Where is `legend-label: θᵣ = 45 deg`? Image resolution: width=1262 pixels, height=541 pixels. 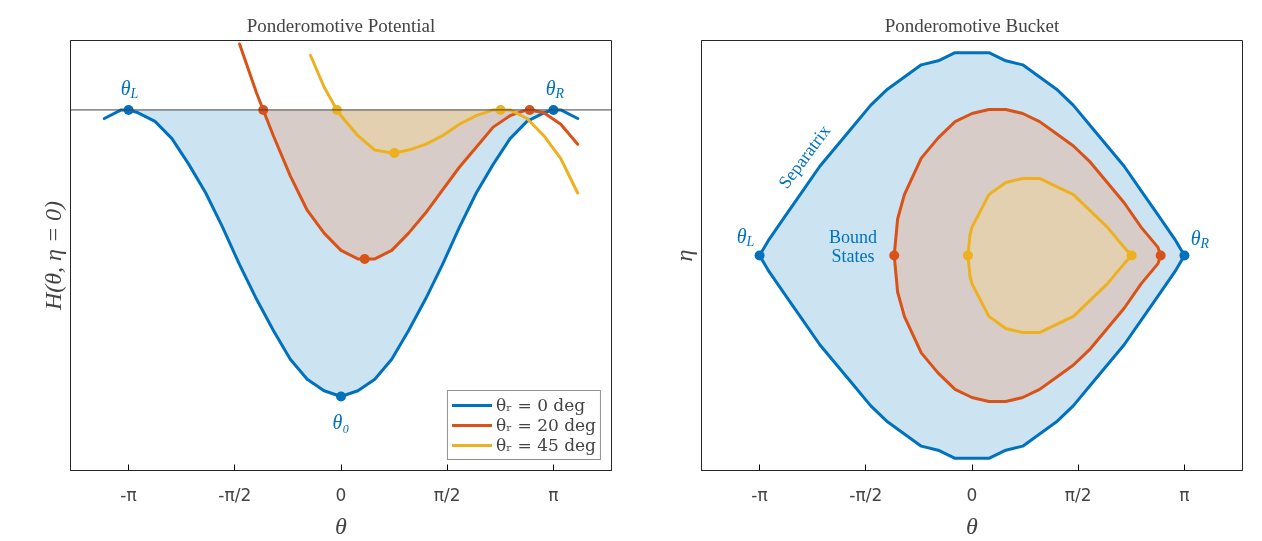 legend-label: θᵣ = 45 deg is located at coordinates (545, 445).